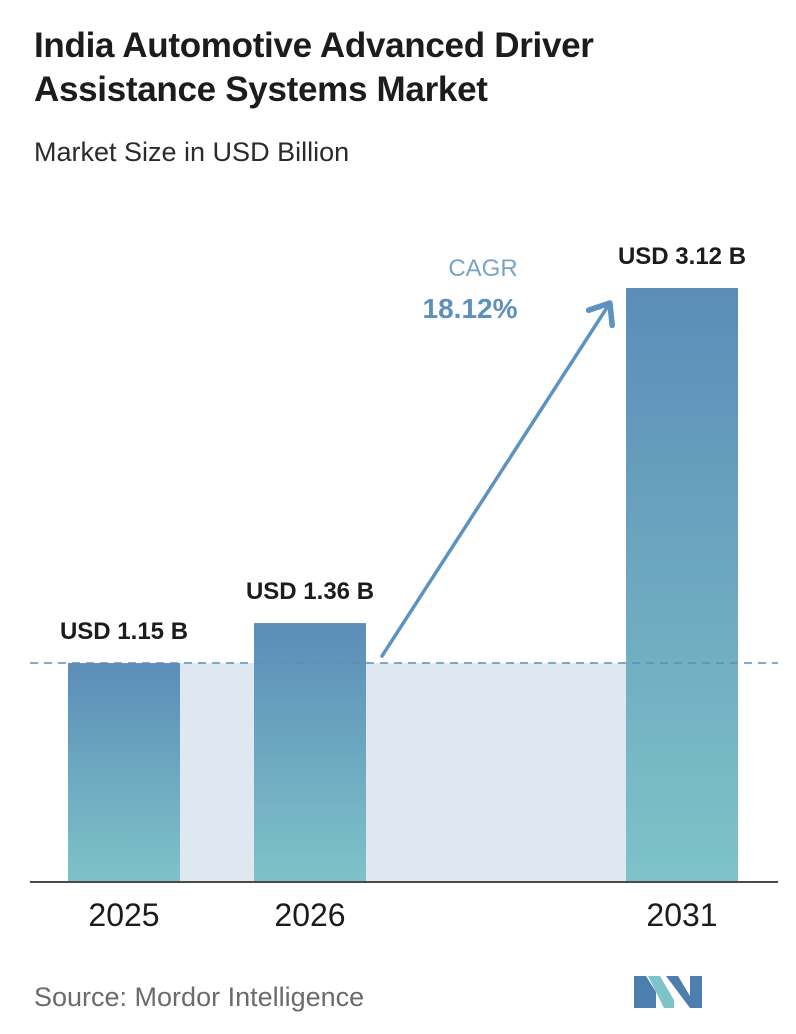 This screenshot has height=1034, width=796. I want to click on source-note: Source: Mordor Intelligence, so click(199, 997).